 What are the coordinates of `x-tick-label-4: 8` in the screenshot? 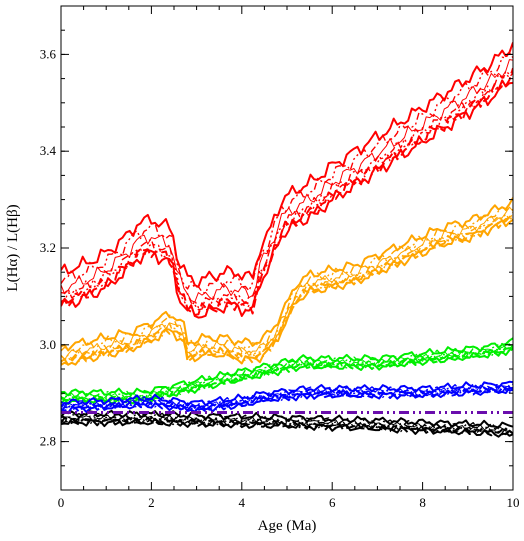 It's located at (422, 502).